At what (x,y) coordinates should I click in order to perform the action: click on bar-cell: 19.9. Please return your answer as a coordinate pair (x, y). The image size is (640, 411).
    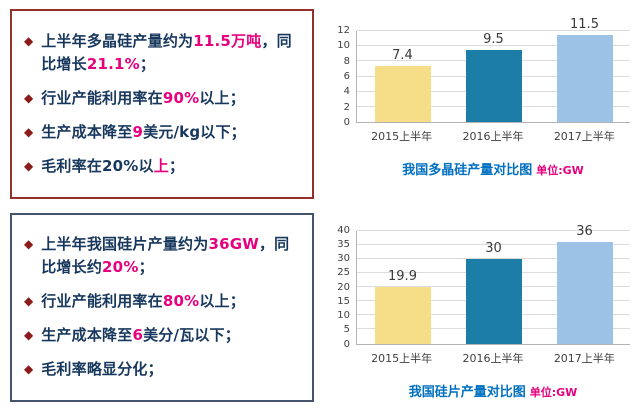
    Looking at the image, I should click on (402, 287).